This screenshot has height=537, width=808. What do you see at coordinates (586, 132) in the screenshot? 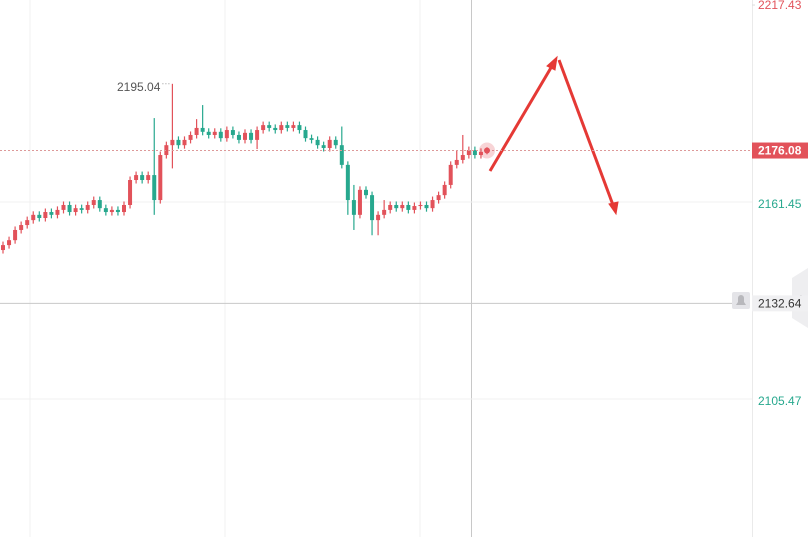
I see `arrow-down` at bounding box center [586, 132].